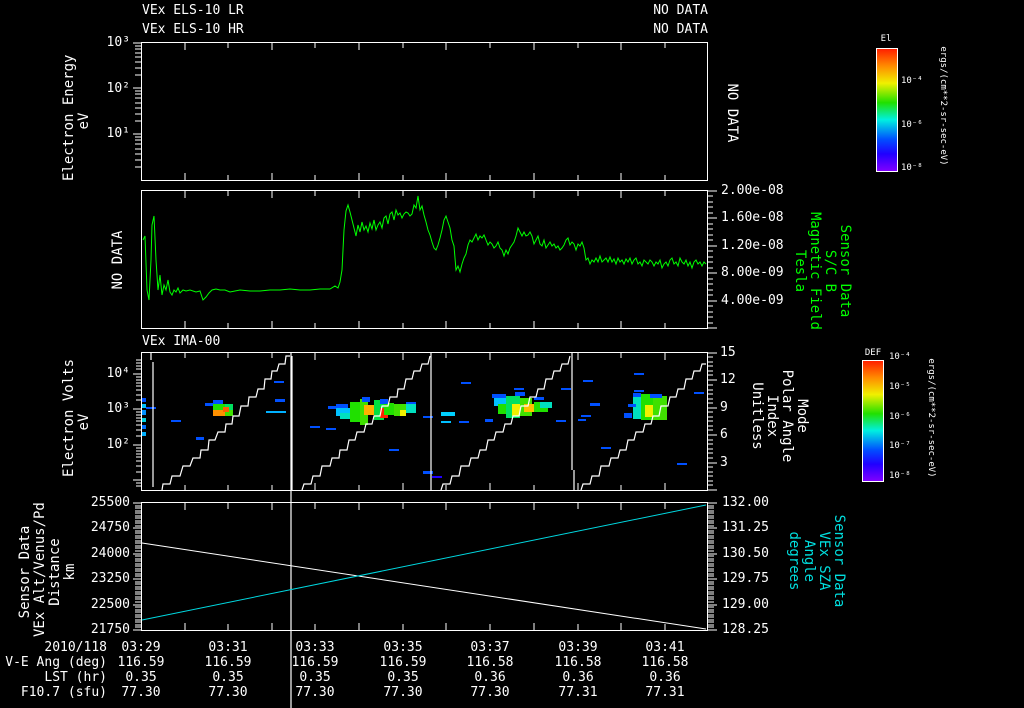 This screenshot has width=1024, height=708. I want to click on ima-cbar-tick-2: 10⁻⁵, so click(900, 387).